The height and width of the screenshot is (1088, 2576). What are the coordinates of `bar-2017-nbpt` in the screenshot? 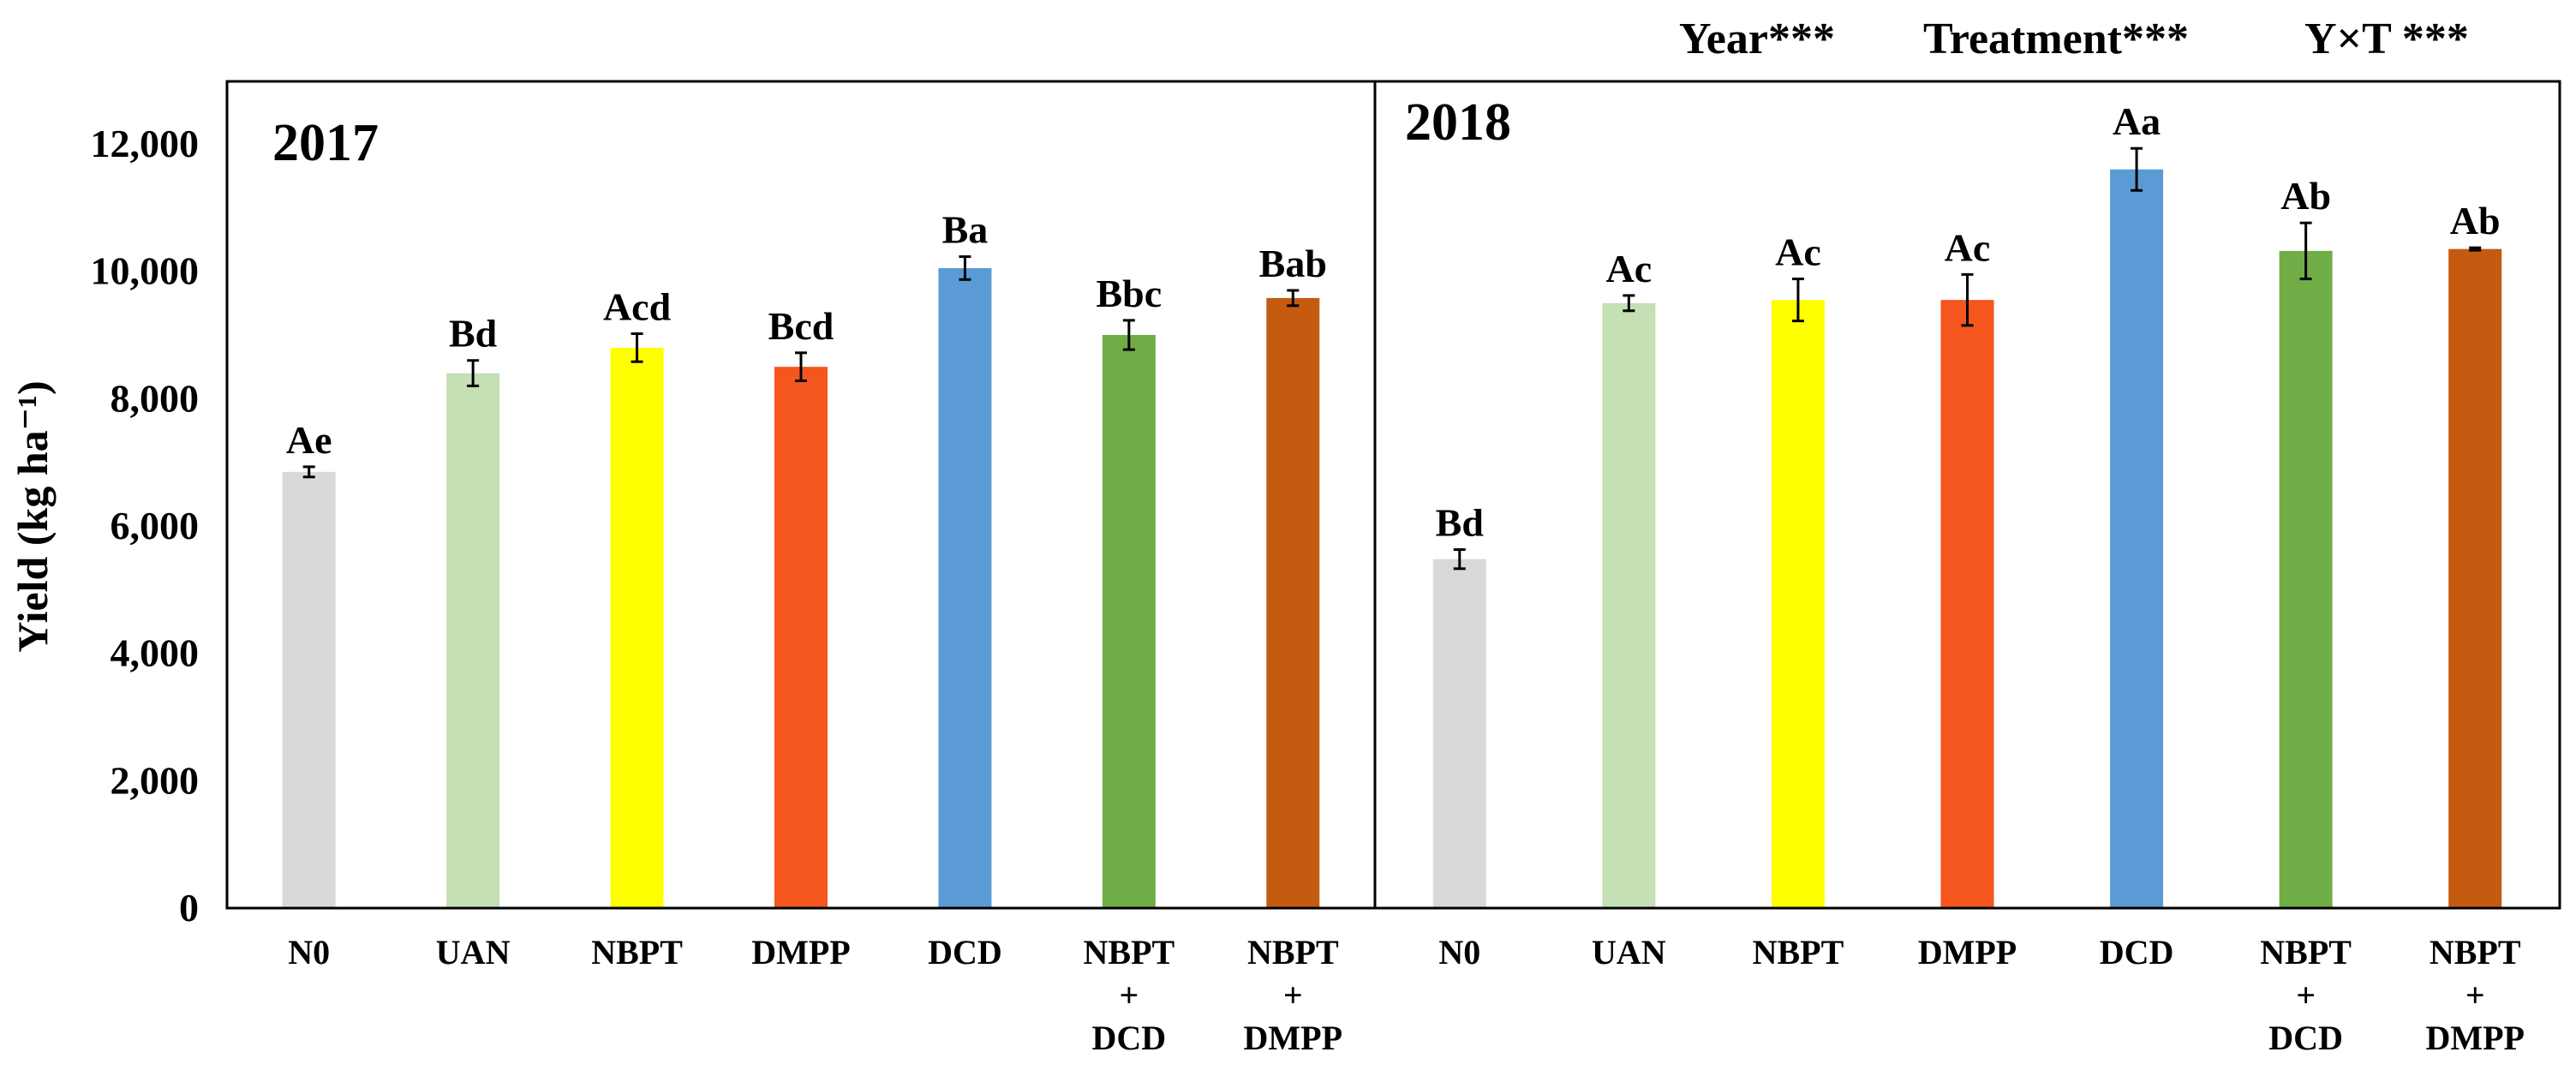 It's located at (637, 627).